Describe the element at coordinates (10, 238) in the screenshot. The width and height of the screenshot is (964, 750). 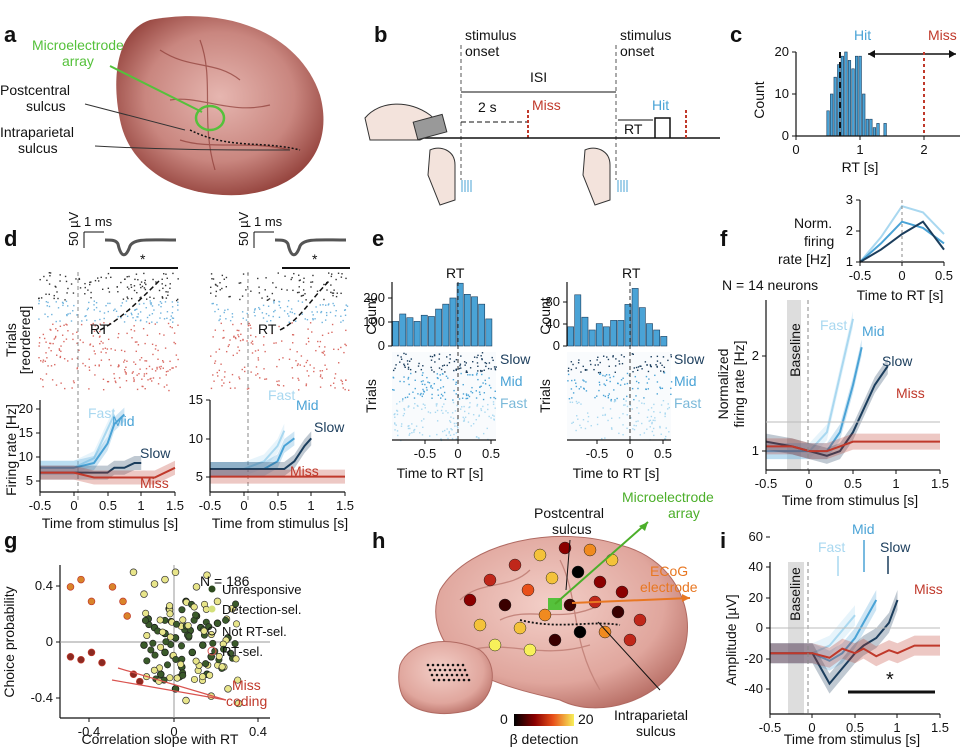
I see `panel-letter-d: d` at that location.